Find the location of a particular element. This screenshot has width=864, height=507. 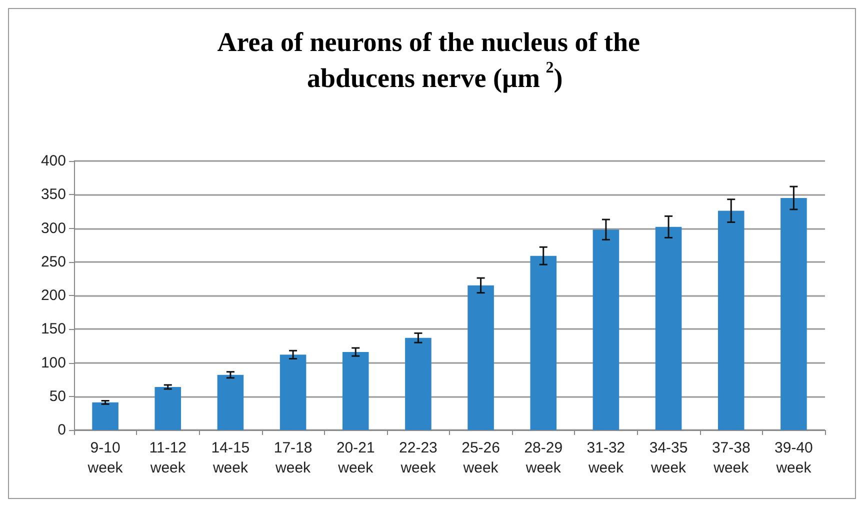

y-tick-label: 150 is located at coordinates (53, 329).